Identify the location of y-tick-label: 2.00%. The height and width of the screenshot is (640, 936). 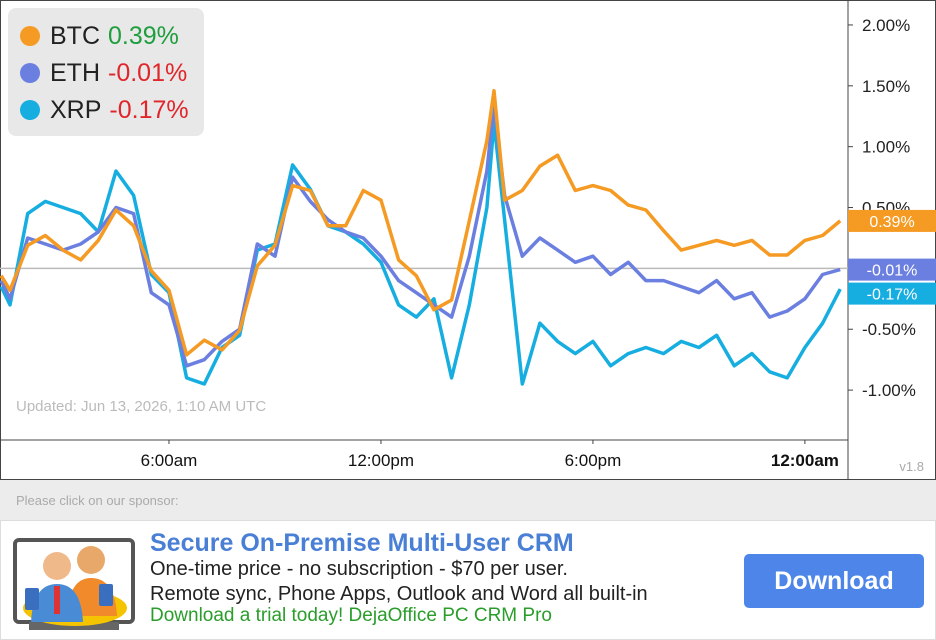
(886, 25).